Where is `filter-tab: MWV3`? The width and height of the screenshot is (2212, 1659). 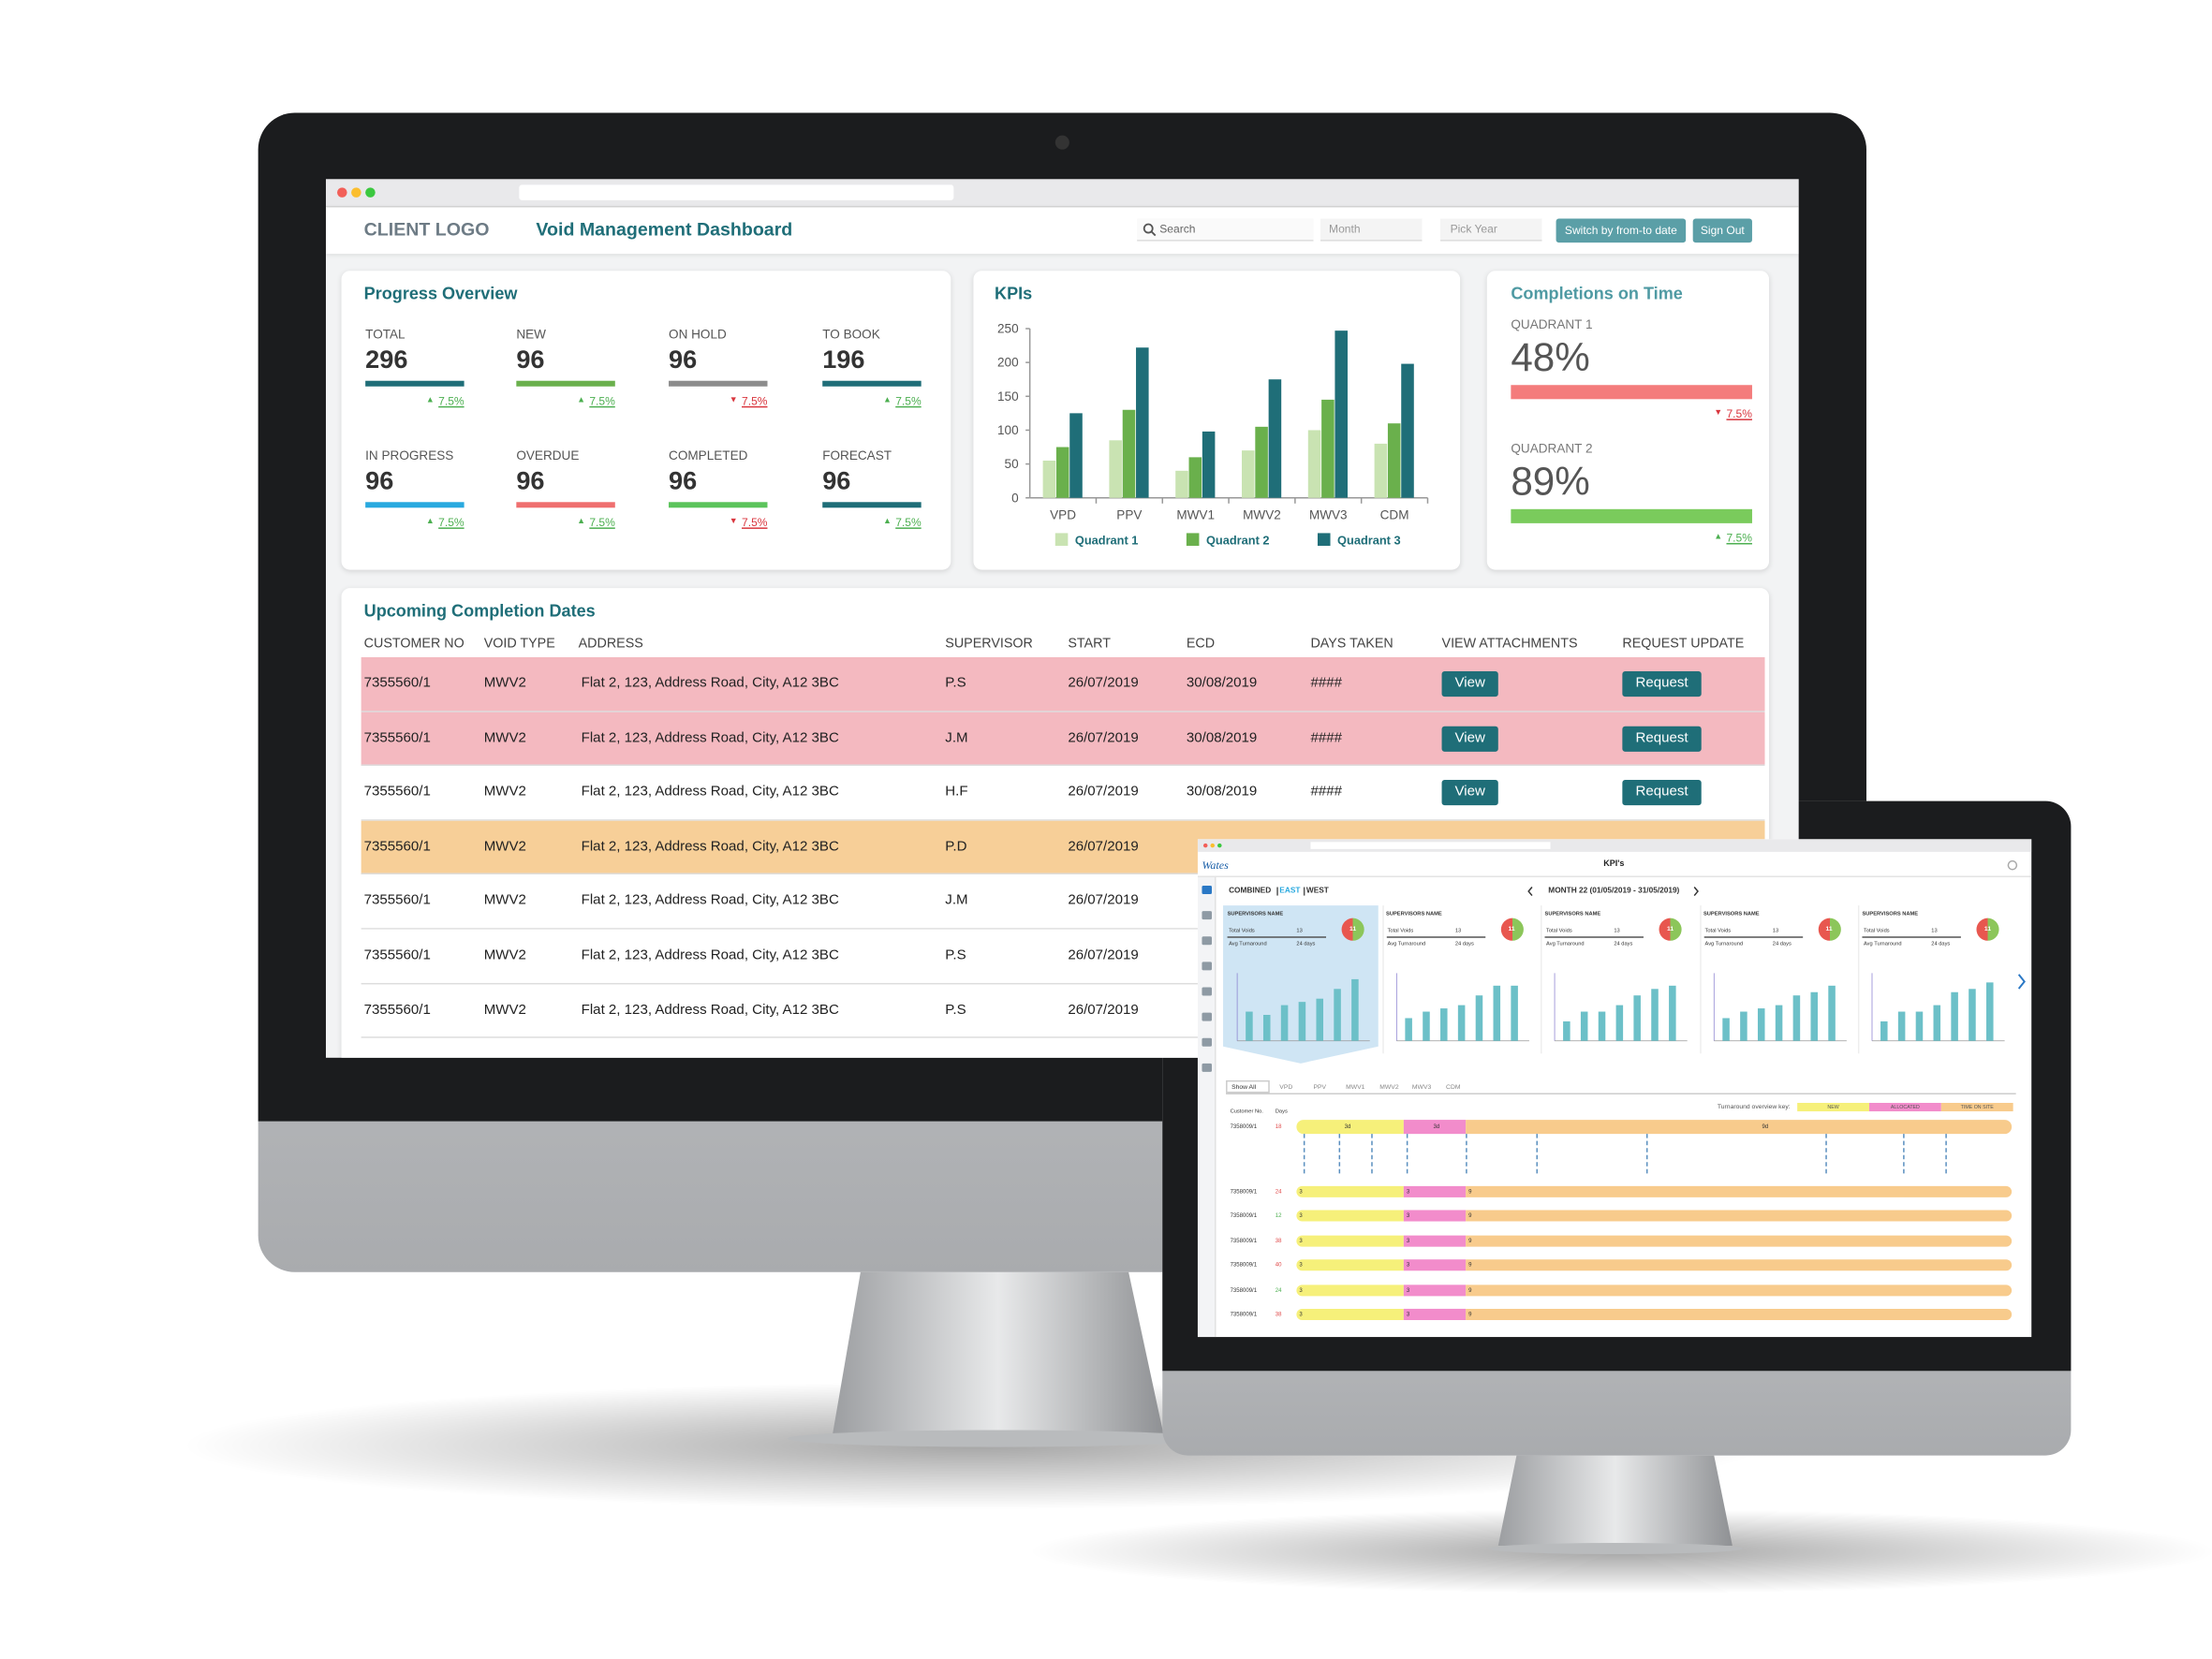 filter-tab: MWV3 is located at coordinates (1422, 1087).